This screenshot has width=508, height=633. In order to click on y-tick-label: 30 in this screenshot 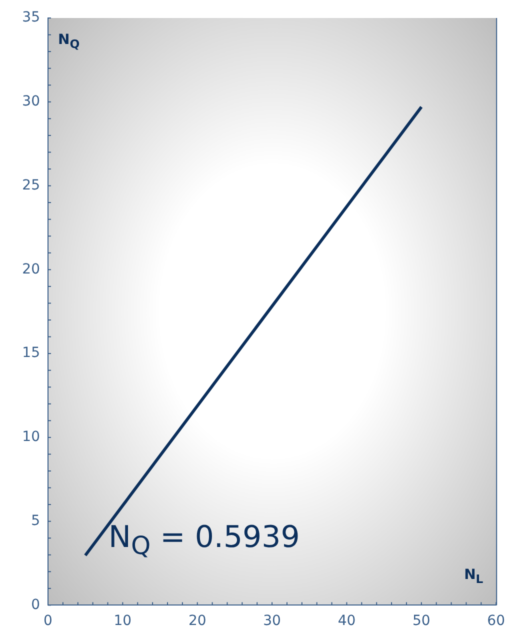, I will do `click(31, 102)`.